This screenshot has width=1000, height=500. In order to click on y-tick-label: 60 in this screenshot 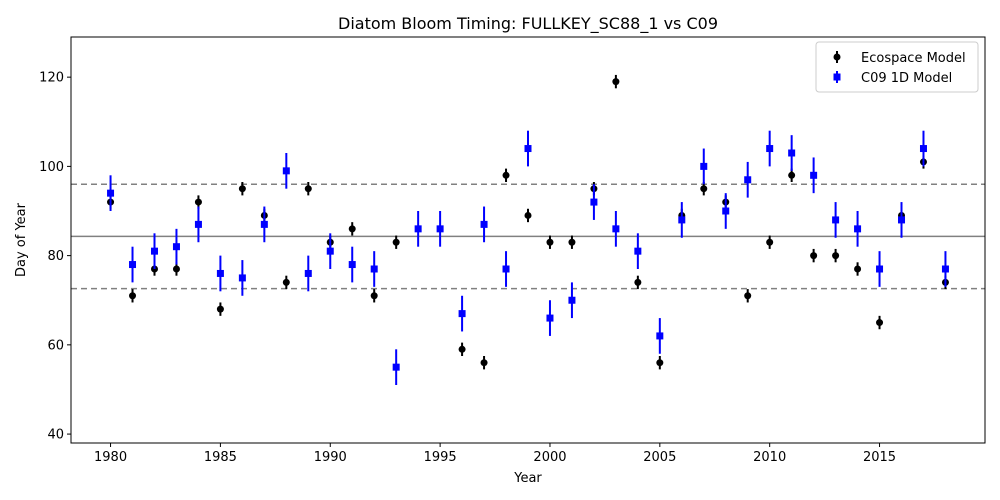, I will do `click(55, 345)`.